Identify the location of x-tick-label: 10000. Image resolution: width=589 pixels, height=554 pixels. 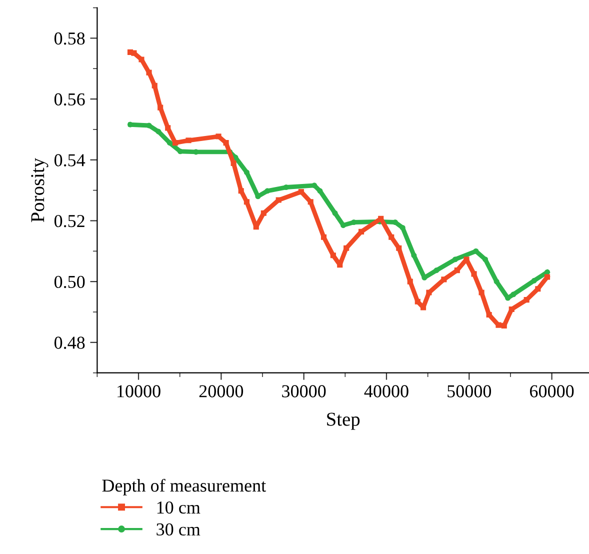
(139, 391).